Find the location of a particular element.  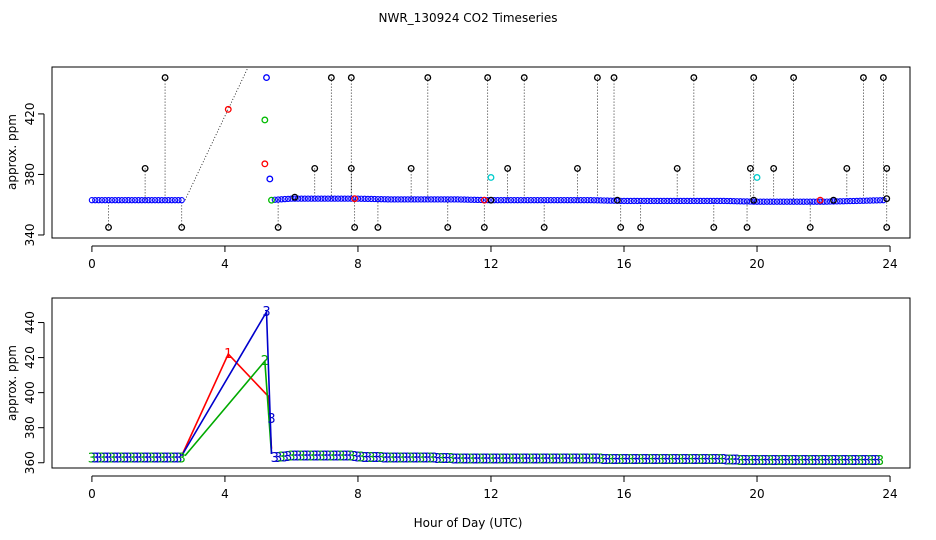

calibration-ramp is located at coordinates (216, 133).